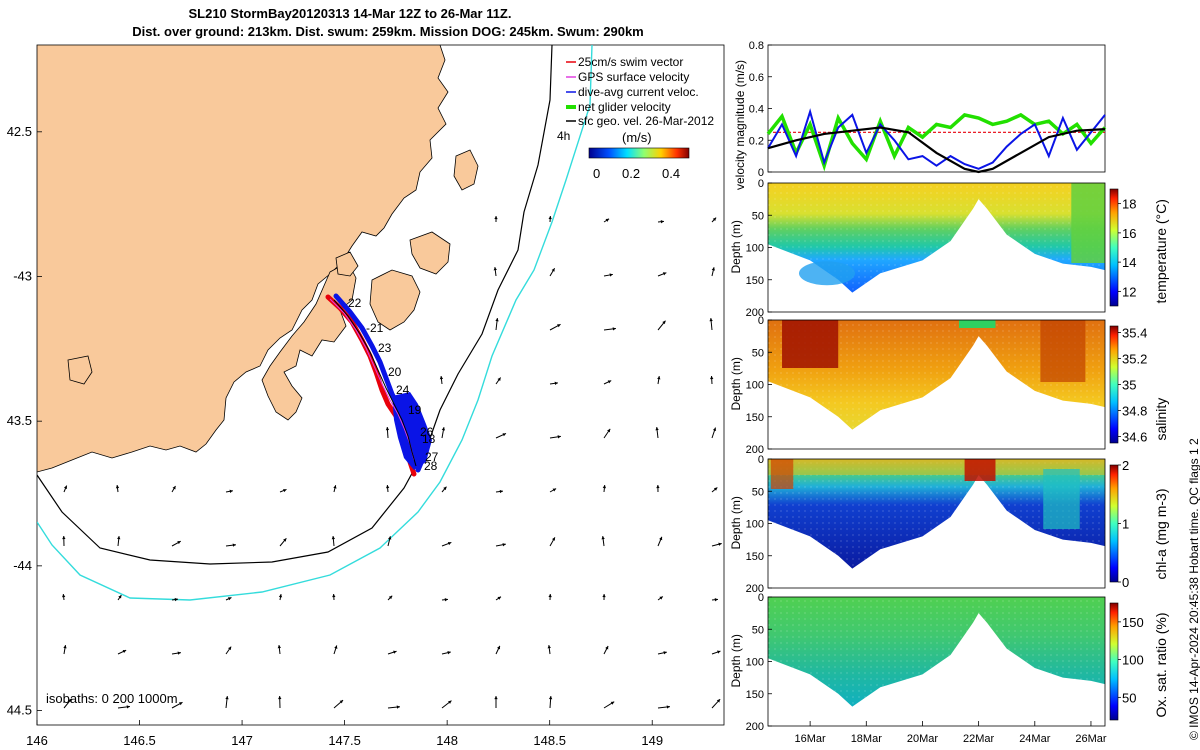  What do you see at coordinates (811, 739) in the screenshot?
I see `time-tick-label: 16Mar` at bounding box center [811, 739].